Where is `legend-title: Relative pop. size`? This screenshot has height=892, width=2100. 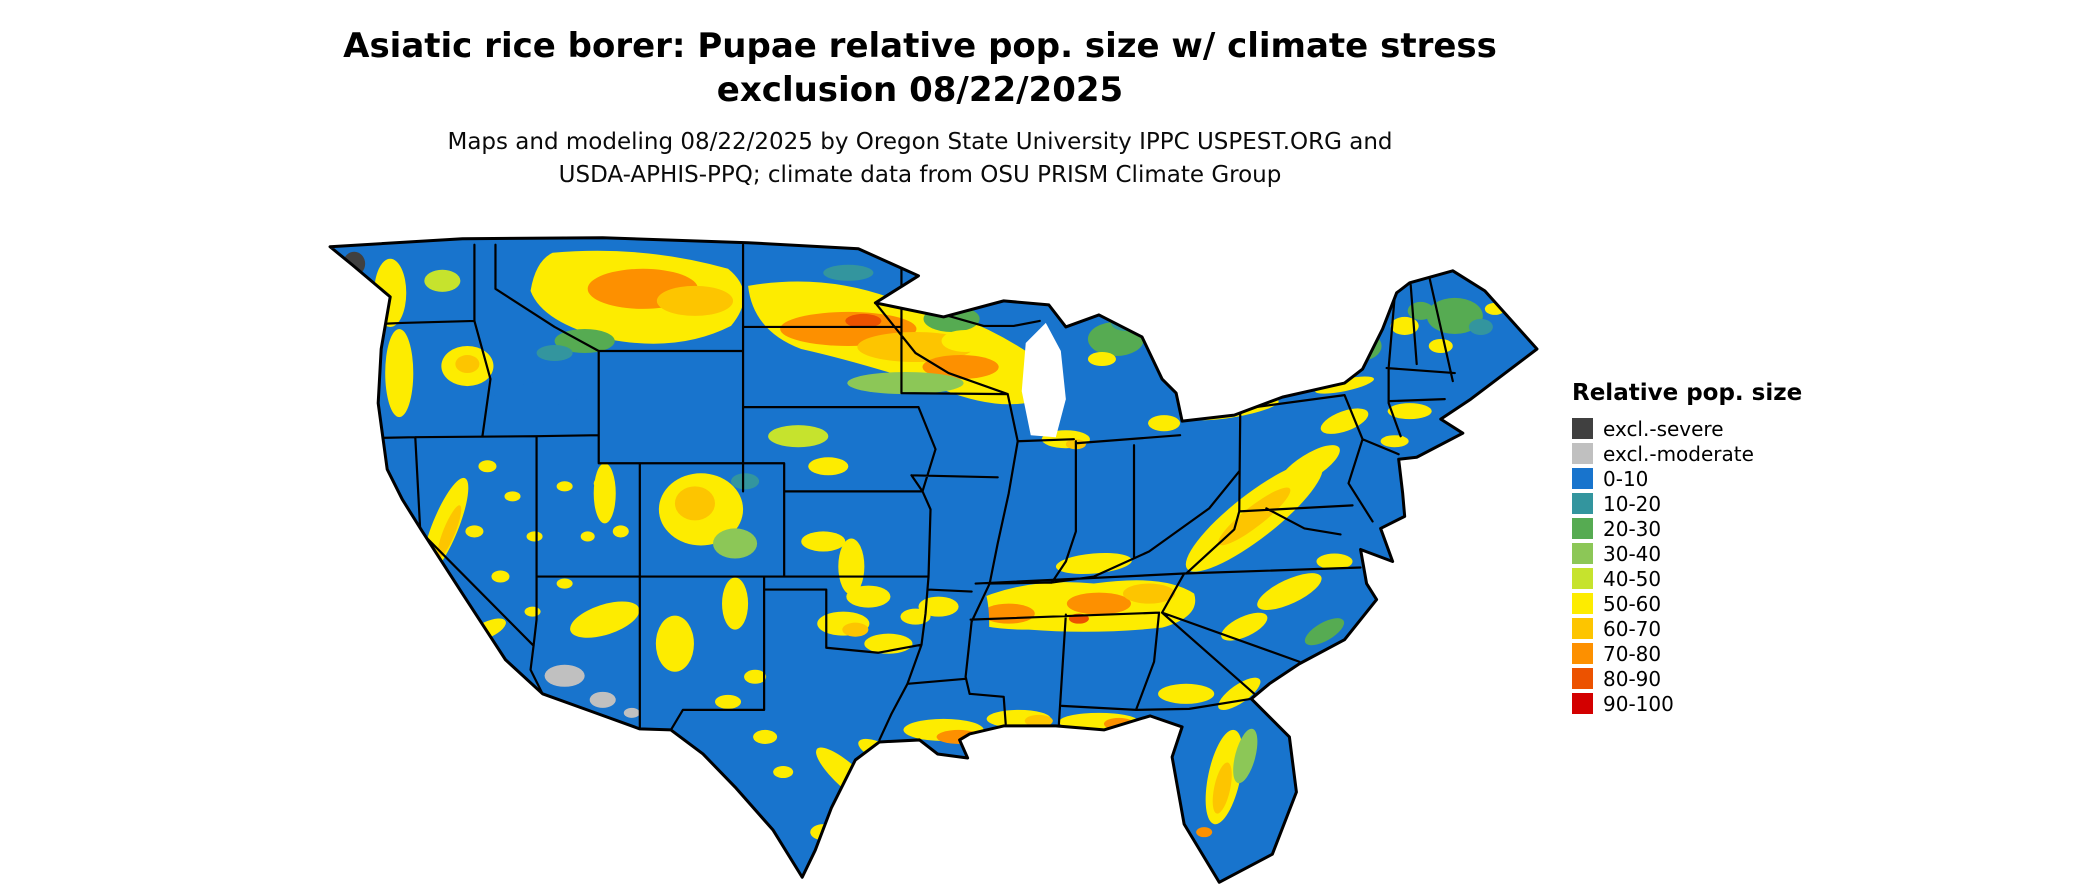
legend-title: Relative pop. size is located at coordinates (1687, 393).